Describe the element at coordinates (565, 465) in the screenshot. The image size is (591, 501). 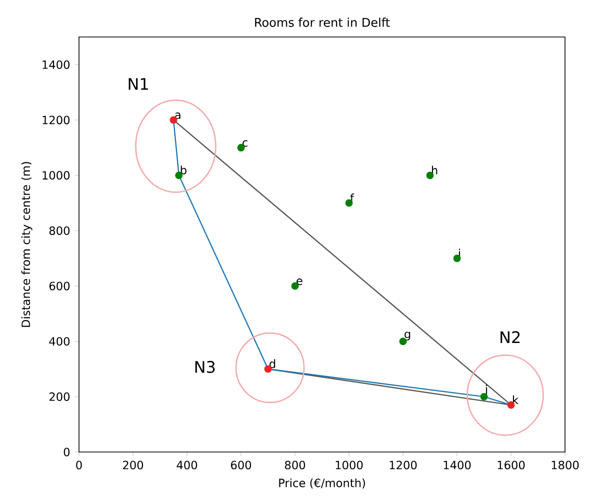
I see `x-tick-label: 1800` at that location.